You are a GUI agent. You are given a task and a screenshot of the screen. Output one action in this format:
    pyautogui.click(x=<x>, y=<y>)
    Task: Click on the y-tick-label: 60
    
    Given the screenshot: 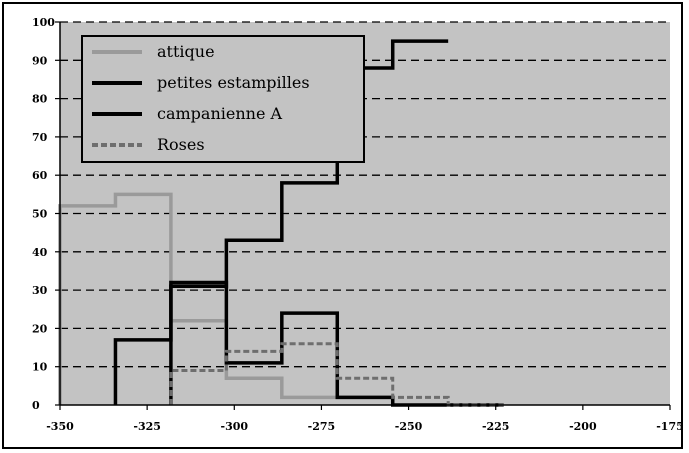 What is the action you would take?
    pyautogui.click(x=40, y=175)
    